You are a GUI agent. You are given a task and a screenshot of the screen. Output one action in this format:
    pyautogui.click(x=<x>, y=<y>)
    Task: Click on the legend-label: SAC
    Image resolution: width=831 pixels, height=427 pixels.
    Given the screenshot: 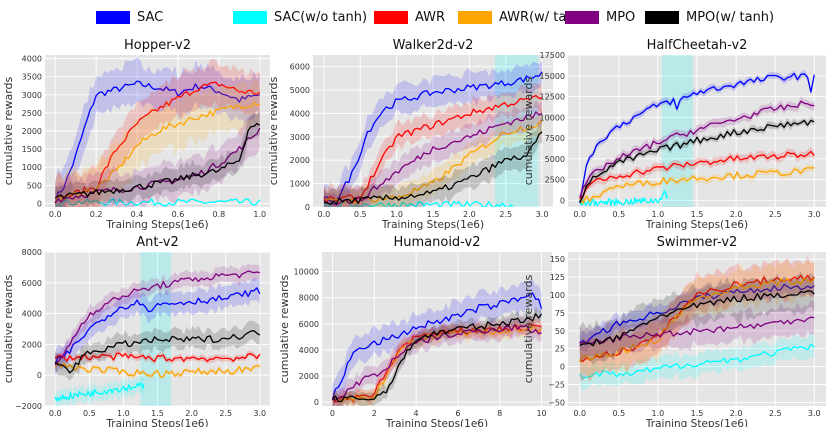 What is the action you would take?
    pyautogui.click(x=150, y=17)
    